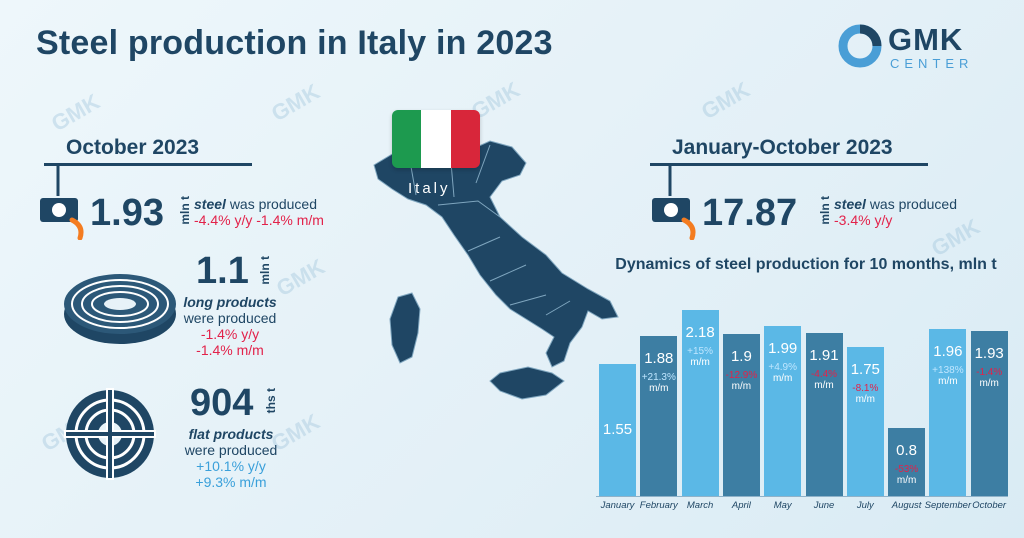  What do you see at coordinates (783, 411) in the screenshot?
I see `bar-may: +4.9% m/m 1.99` at bounding box center [783, 411].